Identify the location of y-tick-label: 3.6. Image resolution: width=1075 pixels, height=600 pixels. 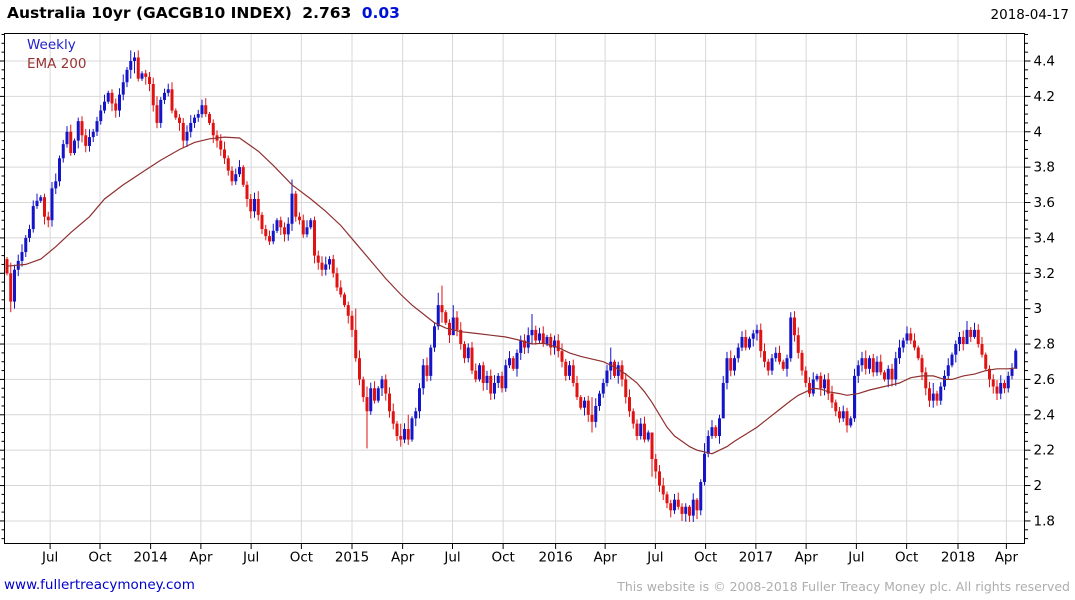
(1044, 203).